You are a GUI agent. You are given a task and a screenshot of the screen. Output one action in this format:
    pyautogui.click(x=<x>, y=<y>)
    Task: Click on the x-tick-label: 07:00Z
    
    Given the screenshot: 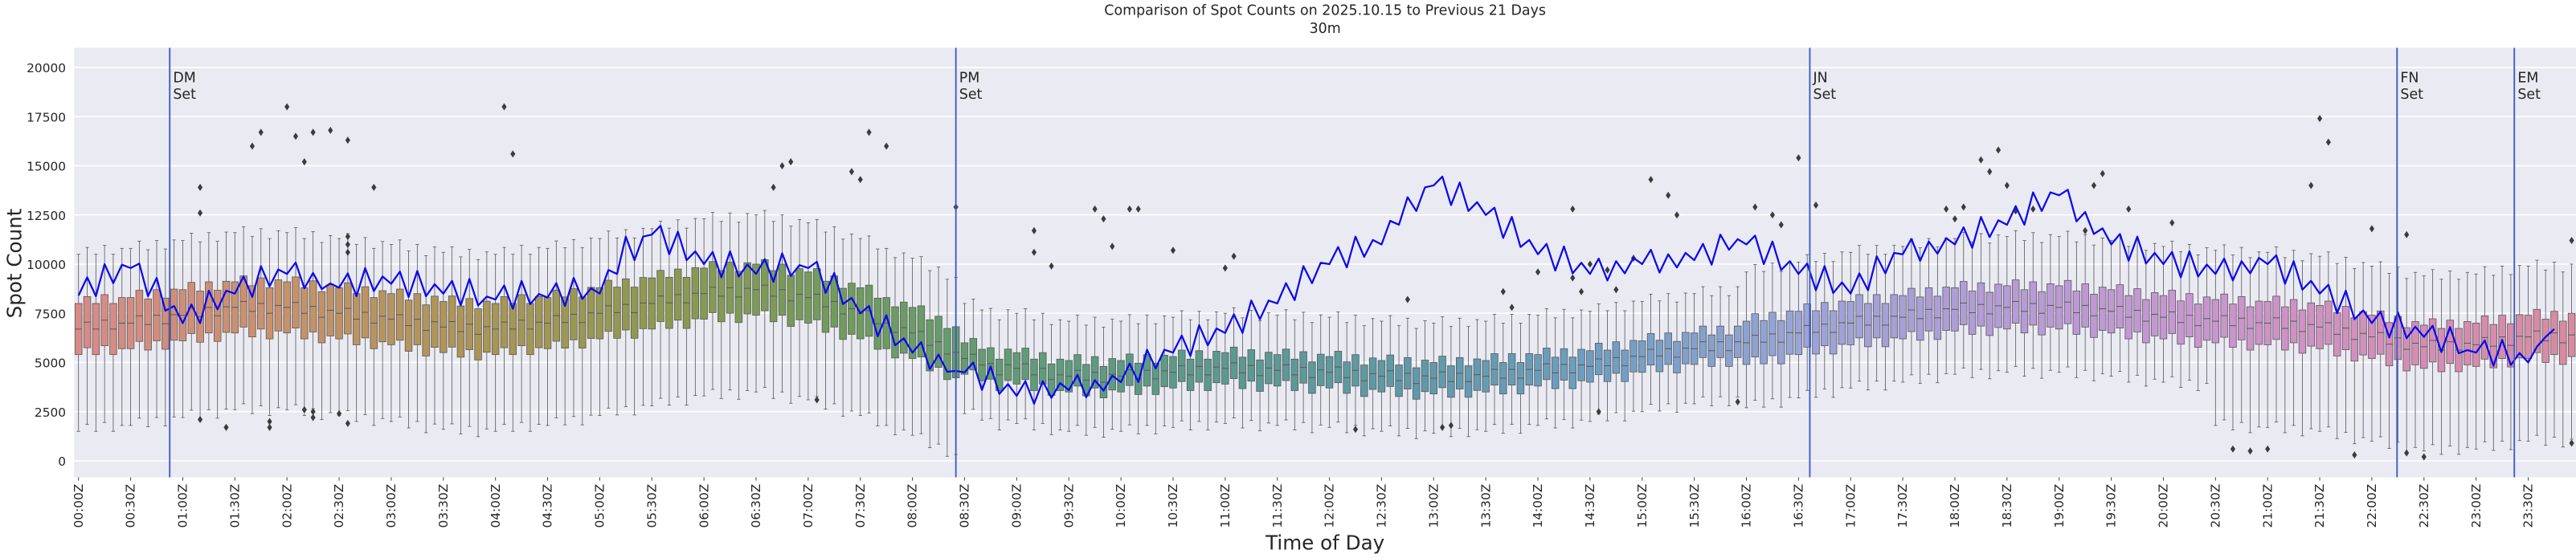 What is the action you would take?
    pyautogui.click(x=808, y=506)
    